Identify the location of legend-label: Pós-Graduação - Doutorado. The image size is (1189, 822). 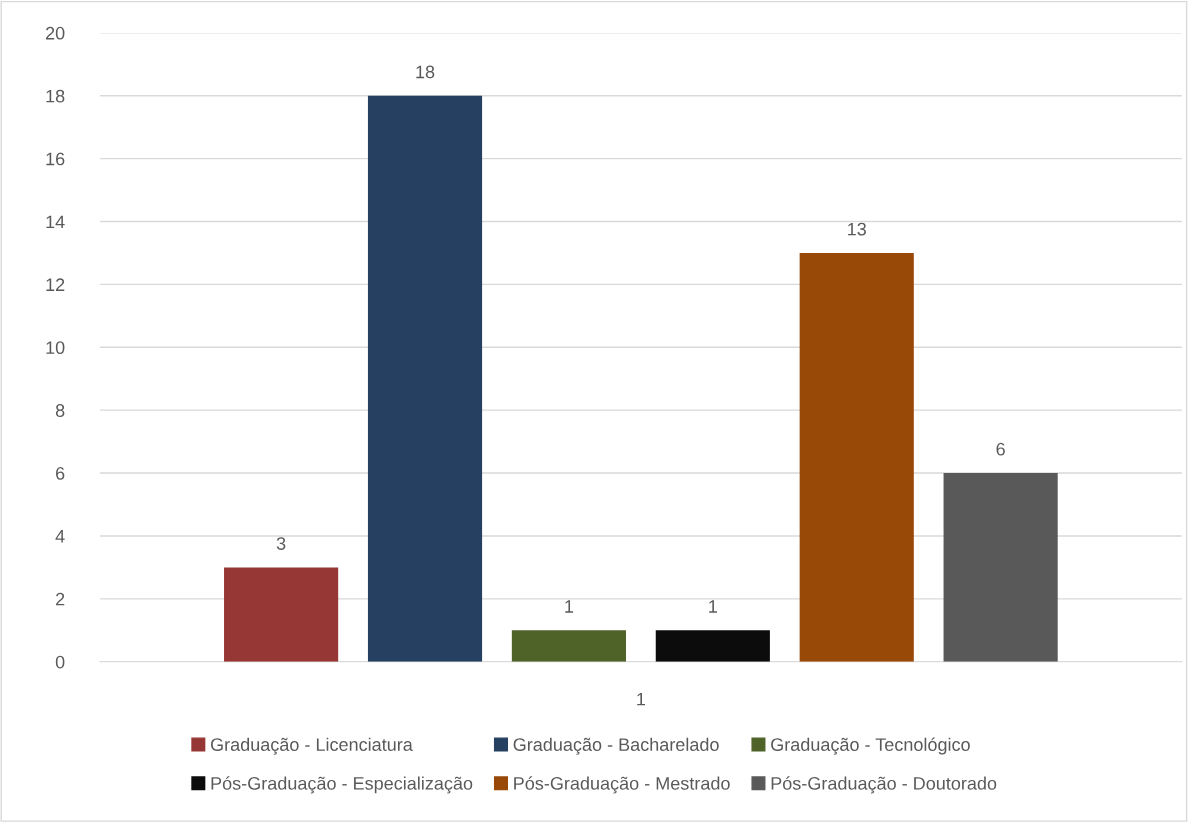
(884, 785).